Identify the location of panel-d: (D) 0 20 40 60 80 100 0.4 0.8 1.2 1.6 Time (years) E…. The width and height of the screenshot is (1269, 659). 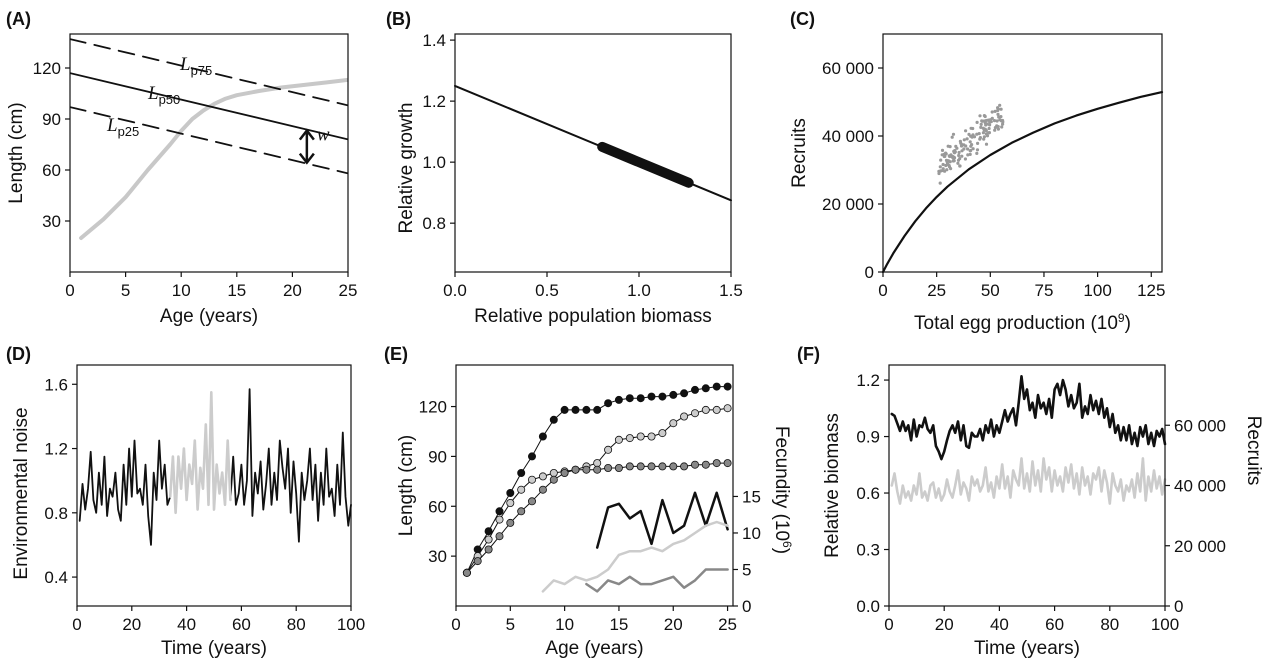
(185, 501).